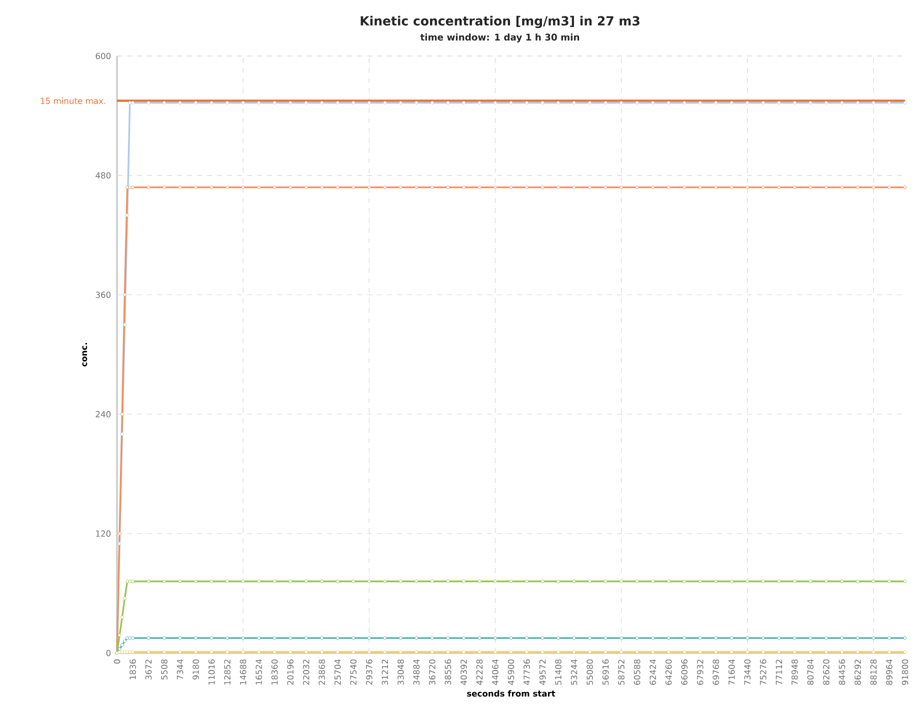  Describe the element at coordinates (558, 672) in the screenshot. I see `x-tick-label: 51408` at that location.